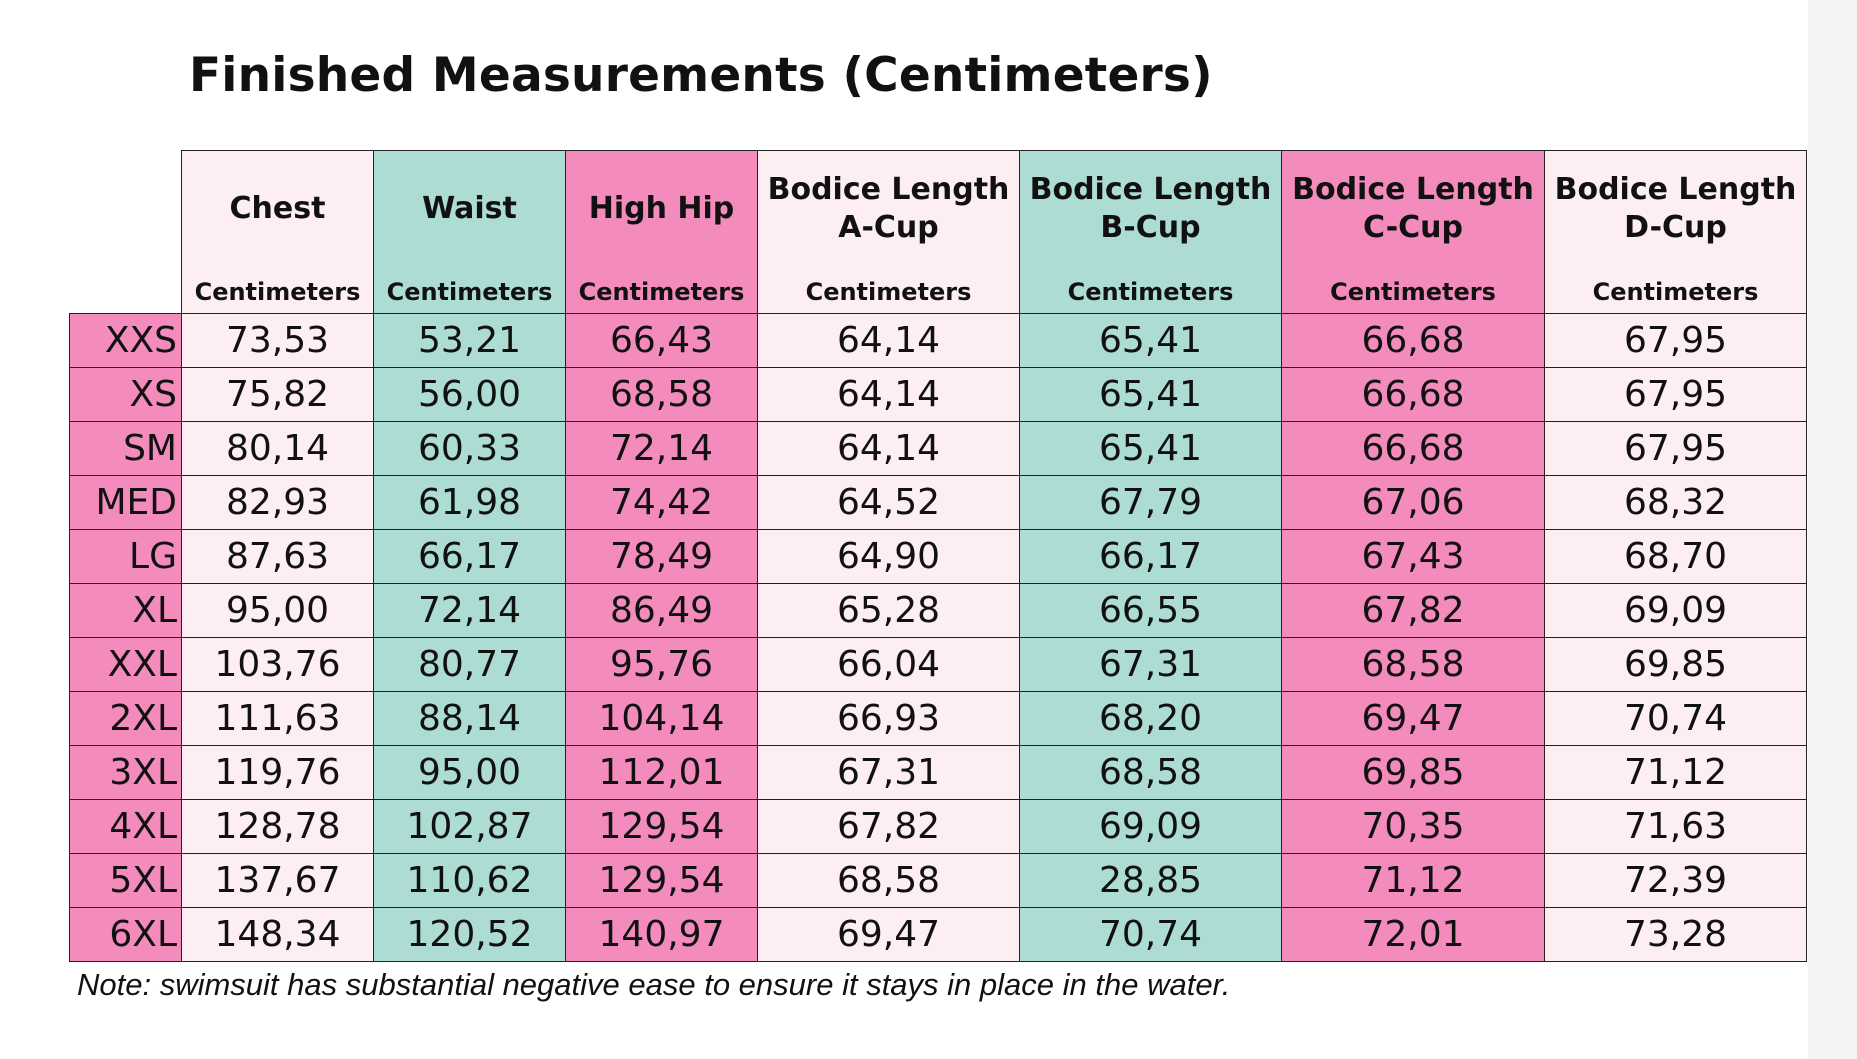 This screenshot has width=1857, height=1059. Describe the element at coordinates (277, 394) in the screenshot. I see `table-cell: 75,82` at that location.